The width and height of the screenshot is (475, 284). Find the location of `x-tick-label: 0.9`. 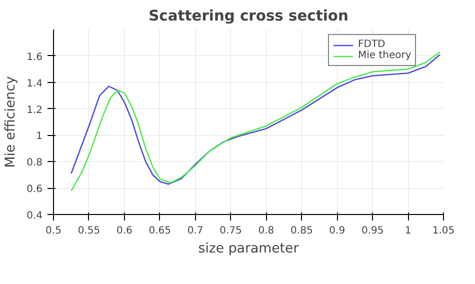

x-tick-label: 0.9 is located at coordinates (337, 231).